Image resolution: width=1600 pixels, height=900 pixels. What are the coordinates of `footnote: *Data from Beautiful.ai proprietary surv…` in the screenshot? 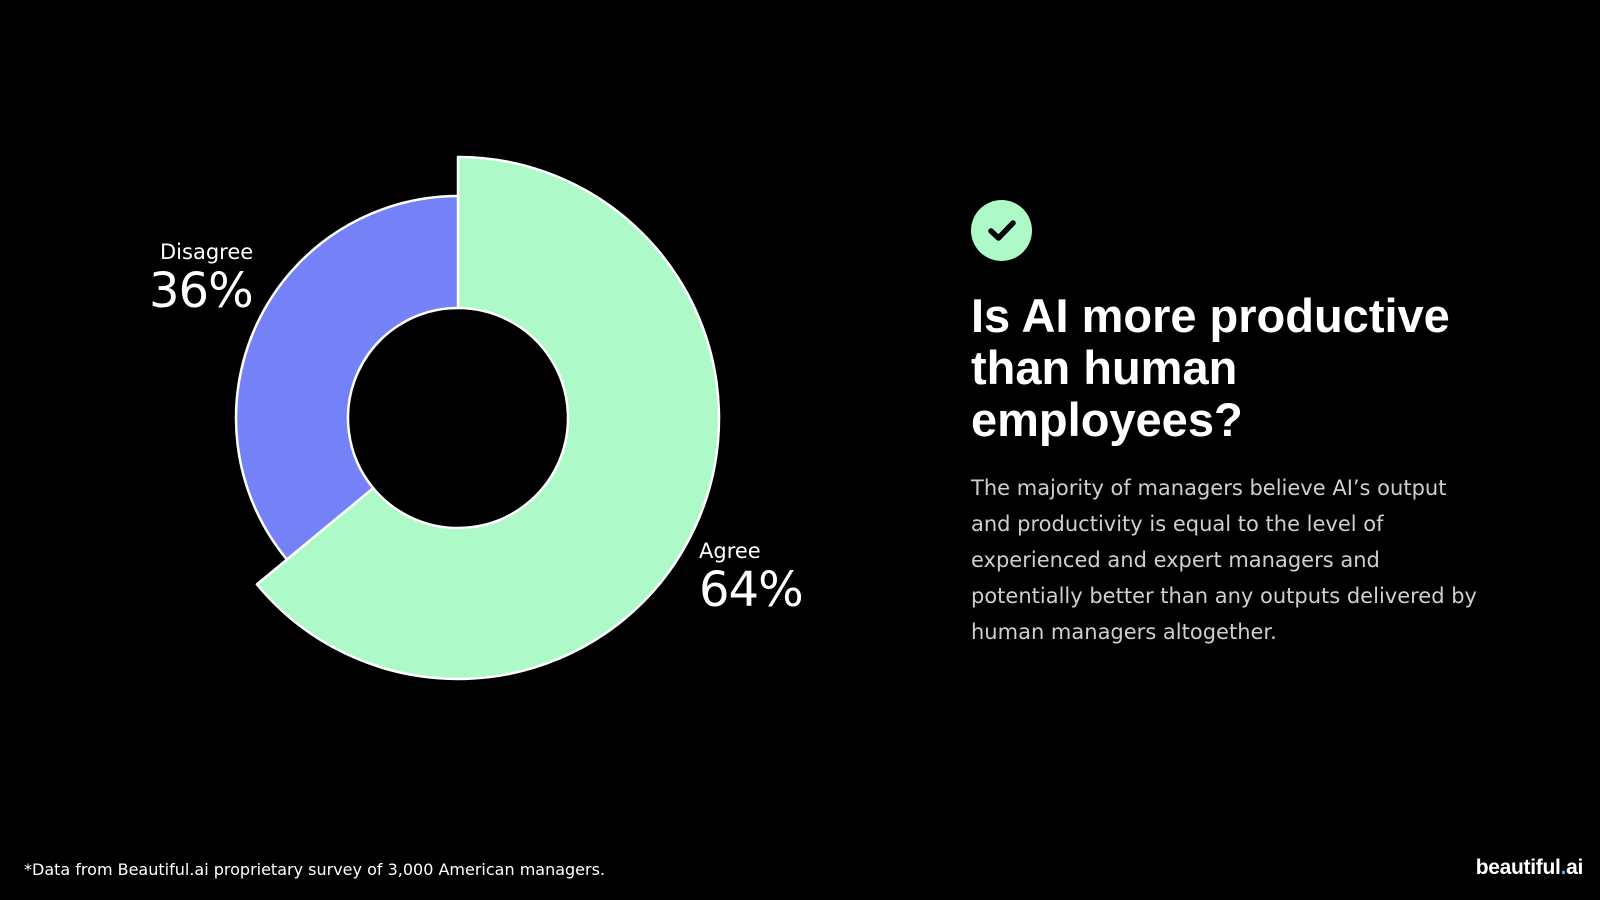 It's located at (315, 869).